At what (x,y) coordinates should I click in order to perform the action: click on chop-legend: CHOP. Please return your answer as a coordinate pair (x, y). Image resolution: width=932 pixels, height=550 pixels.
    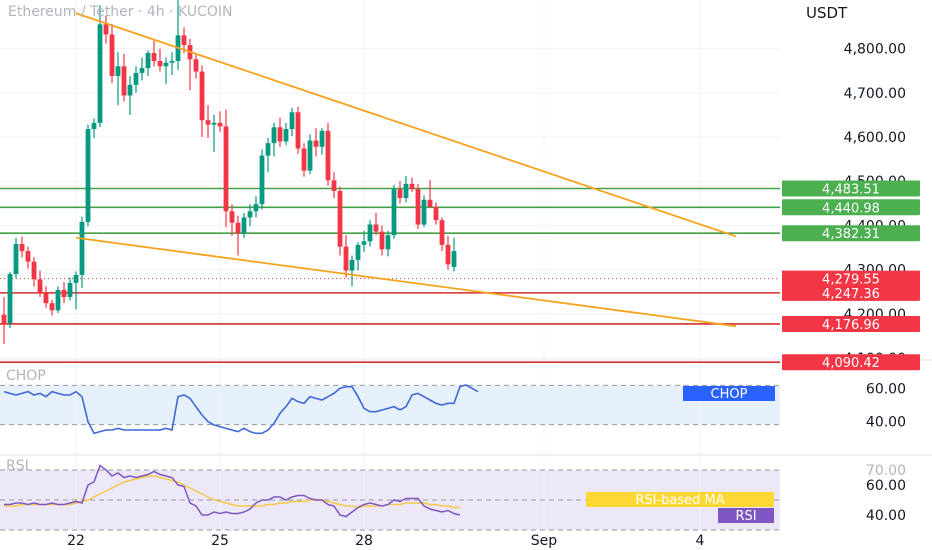
    Looking at the image, I should click on (26, 376).